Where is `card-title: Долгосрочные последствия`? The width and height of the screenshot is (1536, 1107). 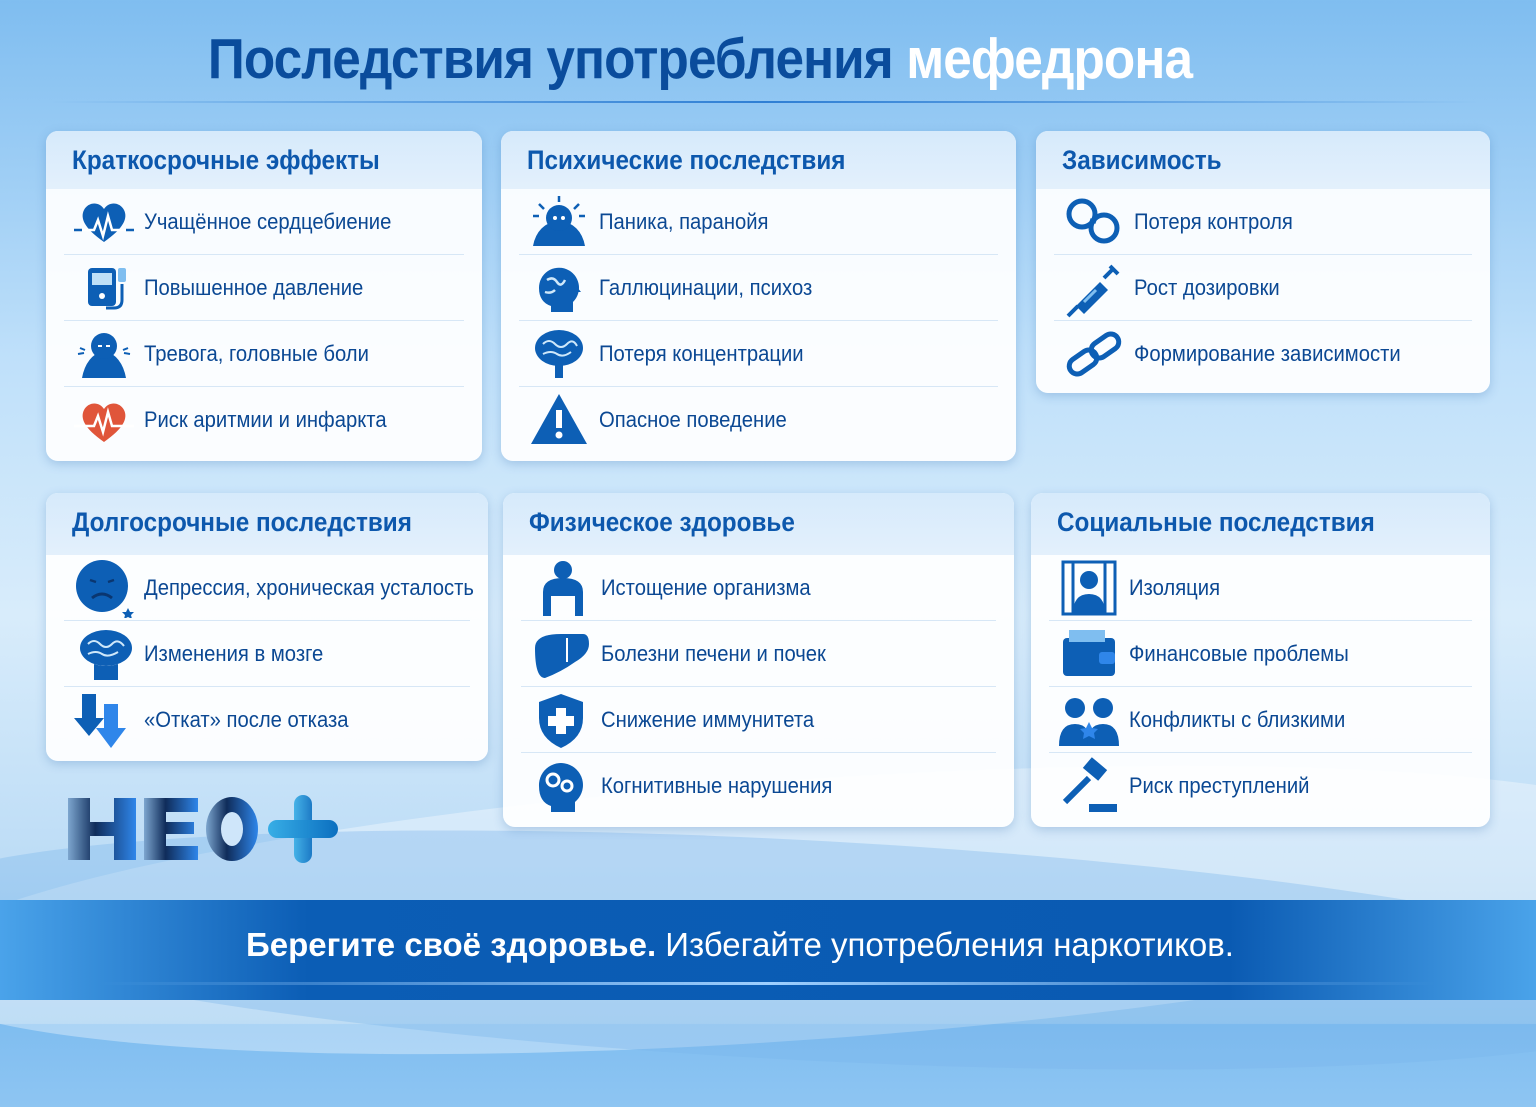 card-title: Долгосрочные последствия is located at coordinates (267, 524).